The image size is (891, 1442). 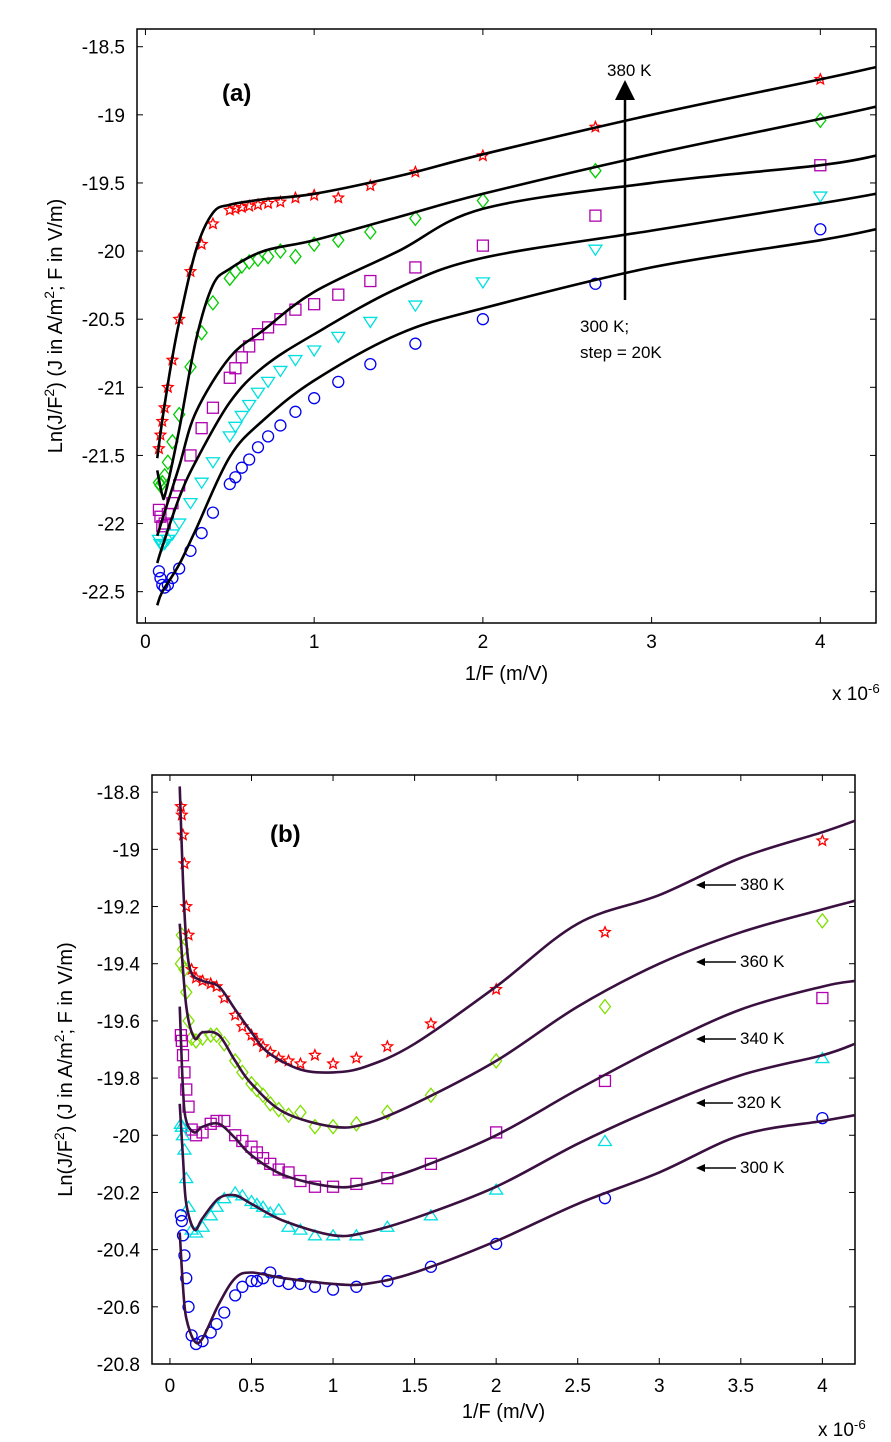 I want to click on y-tick-label: -19.4, so click(x=119, y=965).